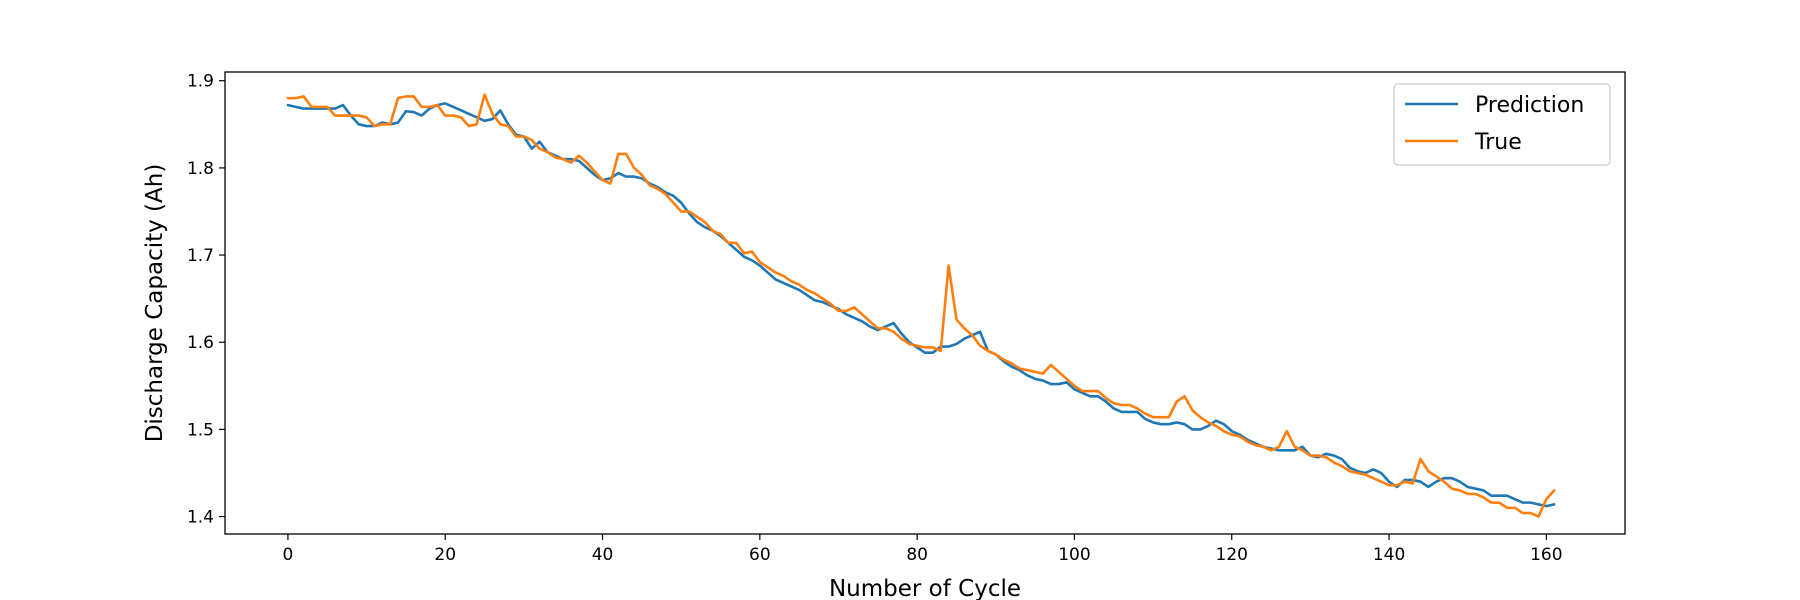 Image resolution: width=1800 pixels, height=600 pixels. Describe the element at coordinates (200, 256) in the screenshot. I see `y-tick-label: 1.7` at that location.